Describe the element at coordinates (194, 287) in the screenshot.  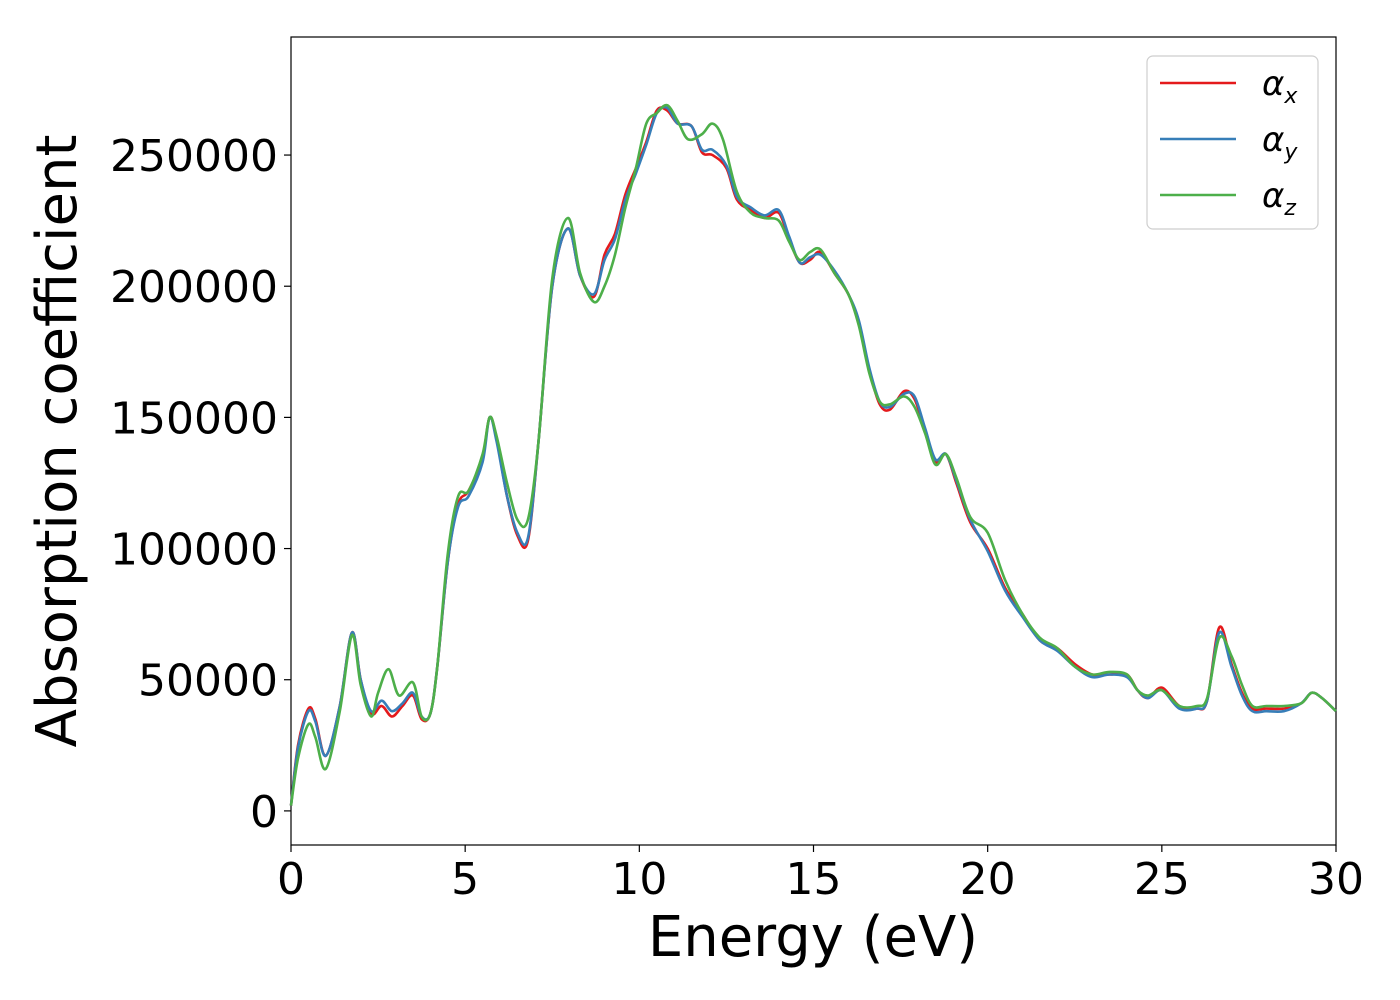
I see `y-tick-label: 200000` at that location.